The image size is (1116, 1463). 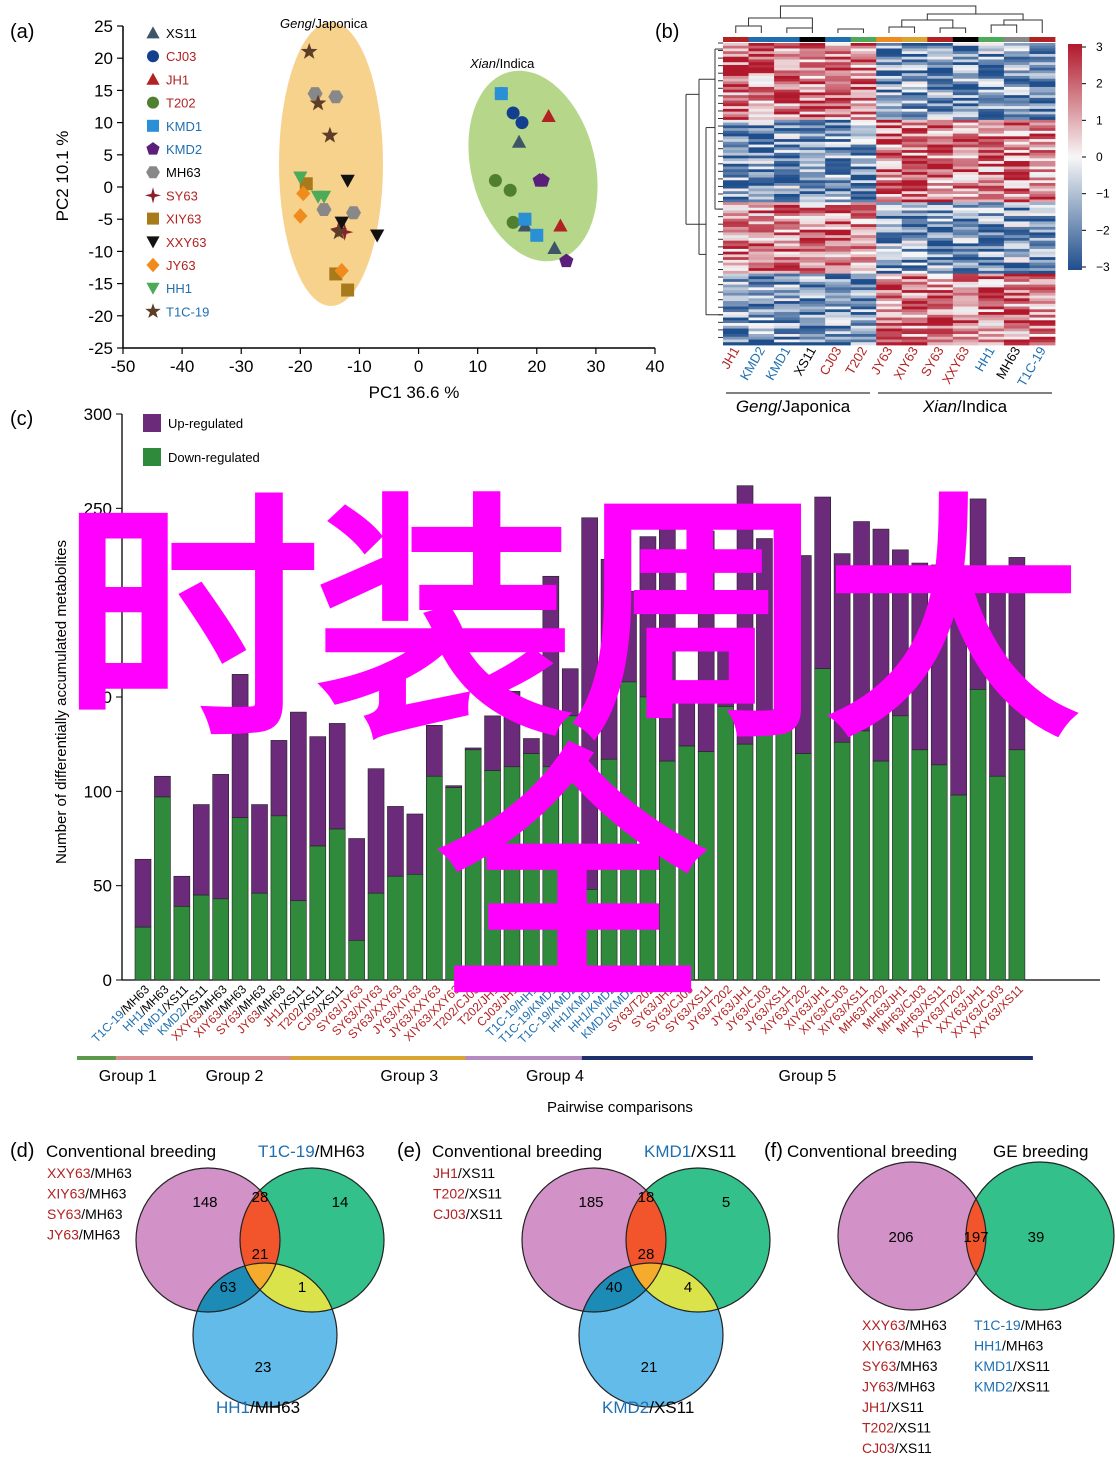 What do you see at coordinates (98, 791) in the screenshot?
I see `bar-y-tick-label: 100` at bounding box center [98, 791].